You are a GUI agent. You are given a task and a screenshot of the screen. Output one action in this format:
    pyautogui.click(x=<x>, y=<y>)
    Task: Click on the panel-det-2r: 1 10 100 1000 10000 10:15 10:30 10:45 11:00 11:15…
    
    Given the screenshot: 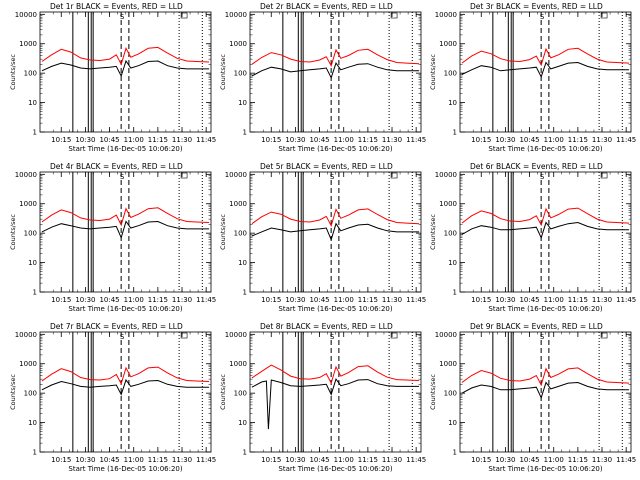 What is the action you would take?
    pyautogui.click(x=322, y=77)
    